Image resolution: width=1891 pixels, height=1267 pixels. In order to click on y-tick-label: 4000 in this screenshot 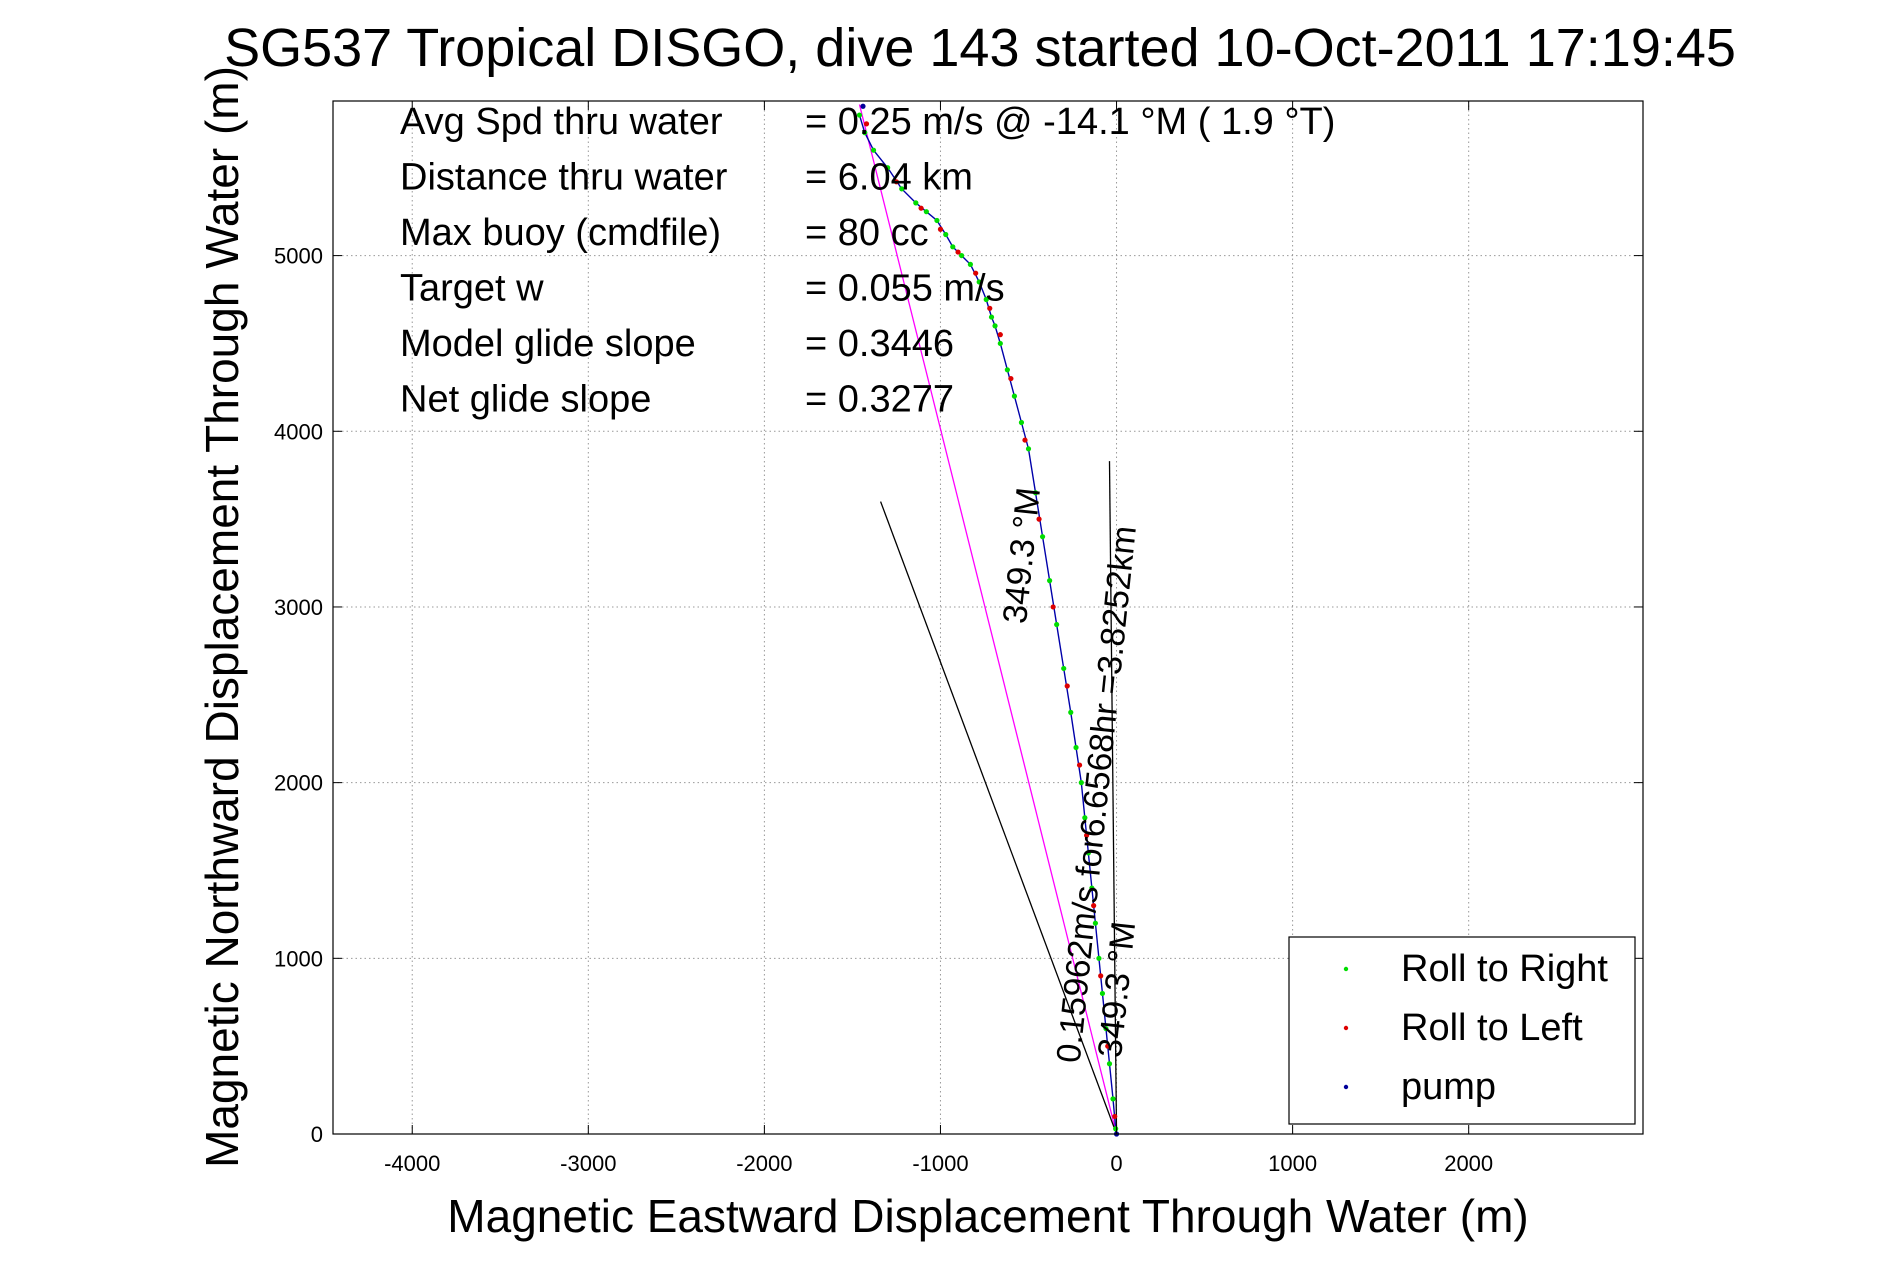, I will do `click(298, 431)`.